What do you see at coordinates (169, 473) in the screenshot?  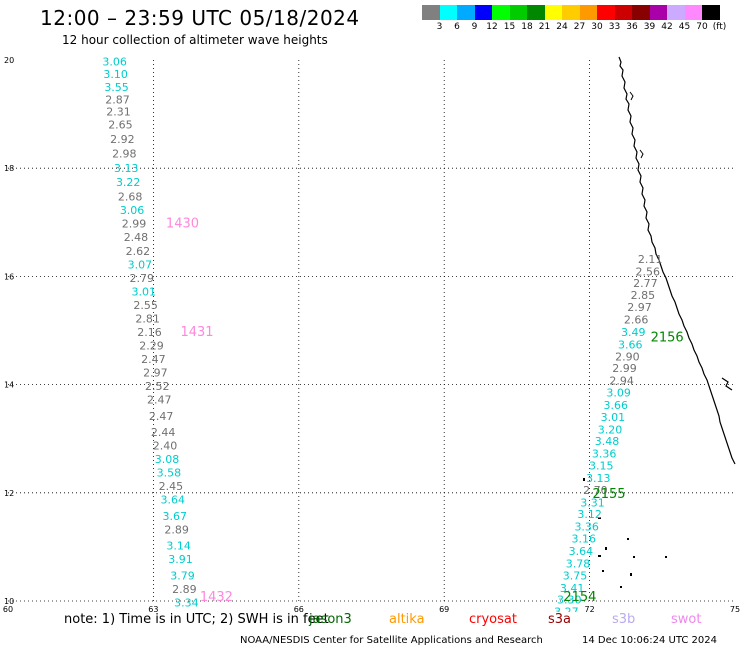 I see `swh-value-label: 3.58` at bounding box center [169, 473].